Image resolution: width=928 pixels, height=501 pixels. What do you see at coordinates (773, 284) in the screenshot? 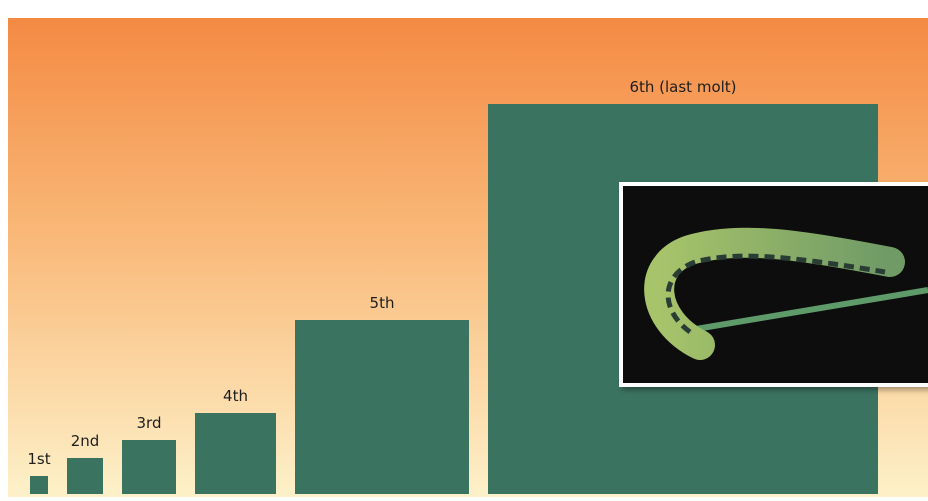
I see `larva-photo` at bounding box center [773, 284].